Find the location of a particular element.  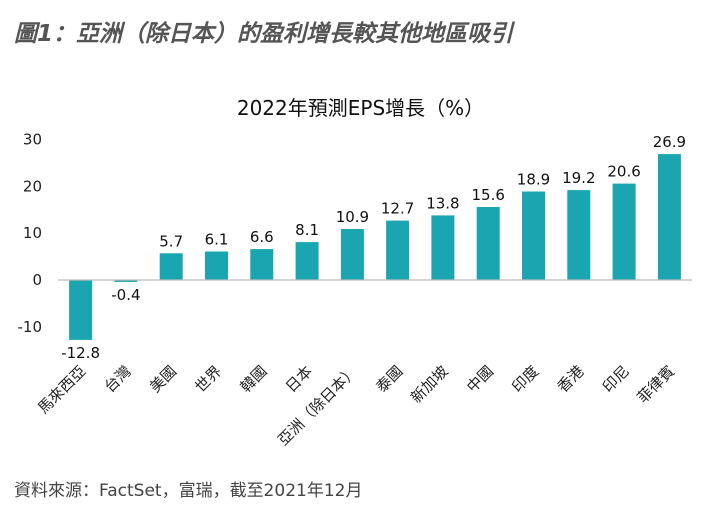

data-label: 6.1 is located at coordinates (217, 240).